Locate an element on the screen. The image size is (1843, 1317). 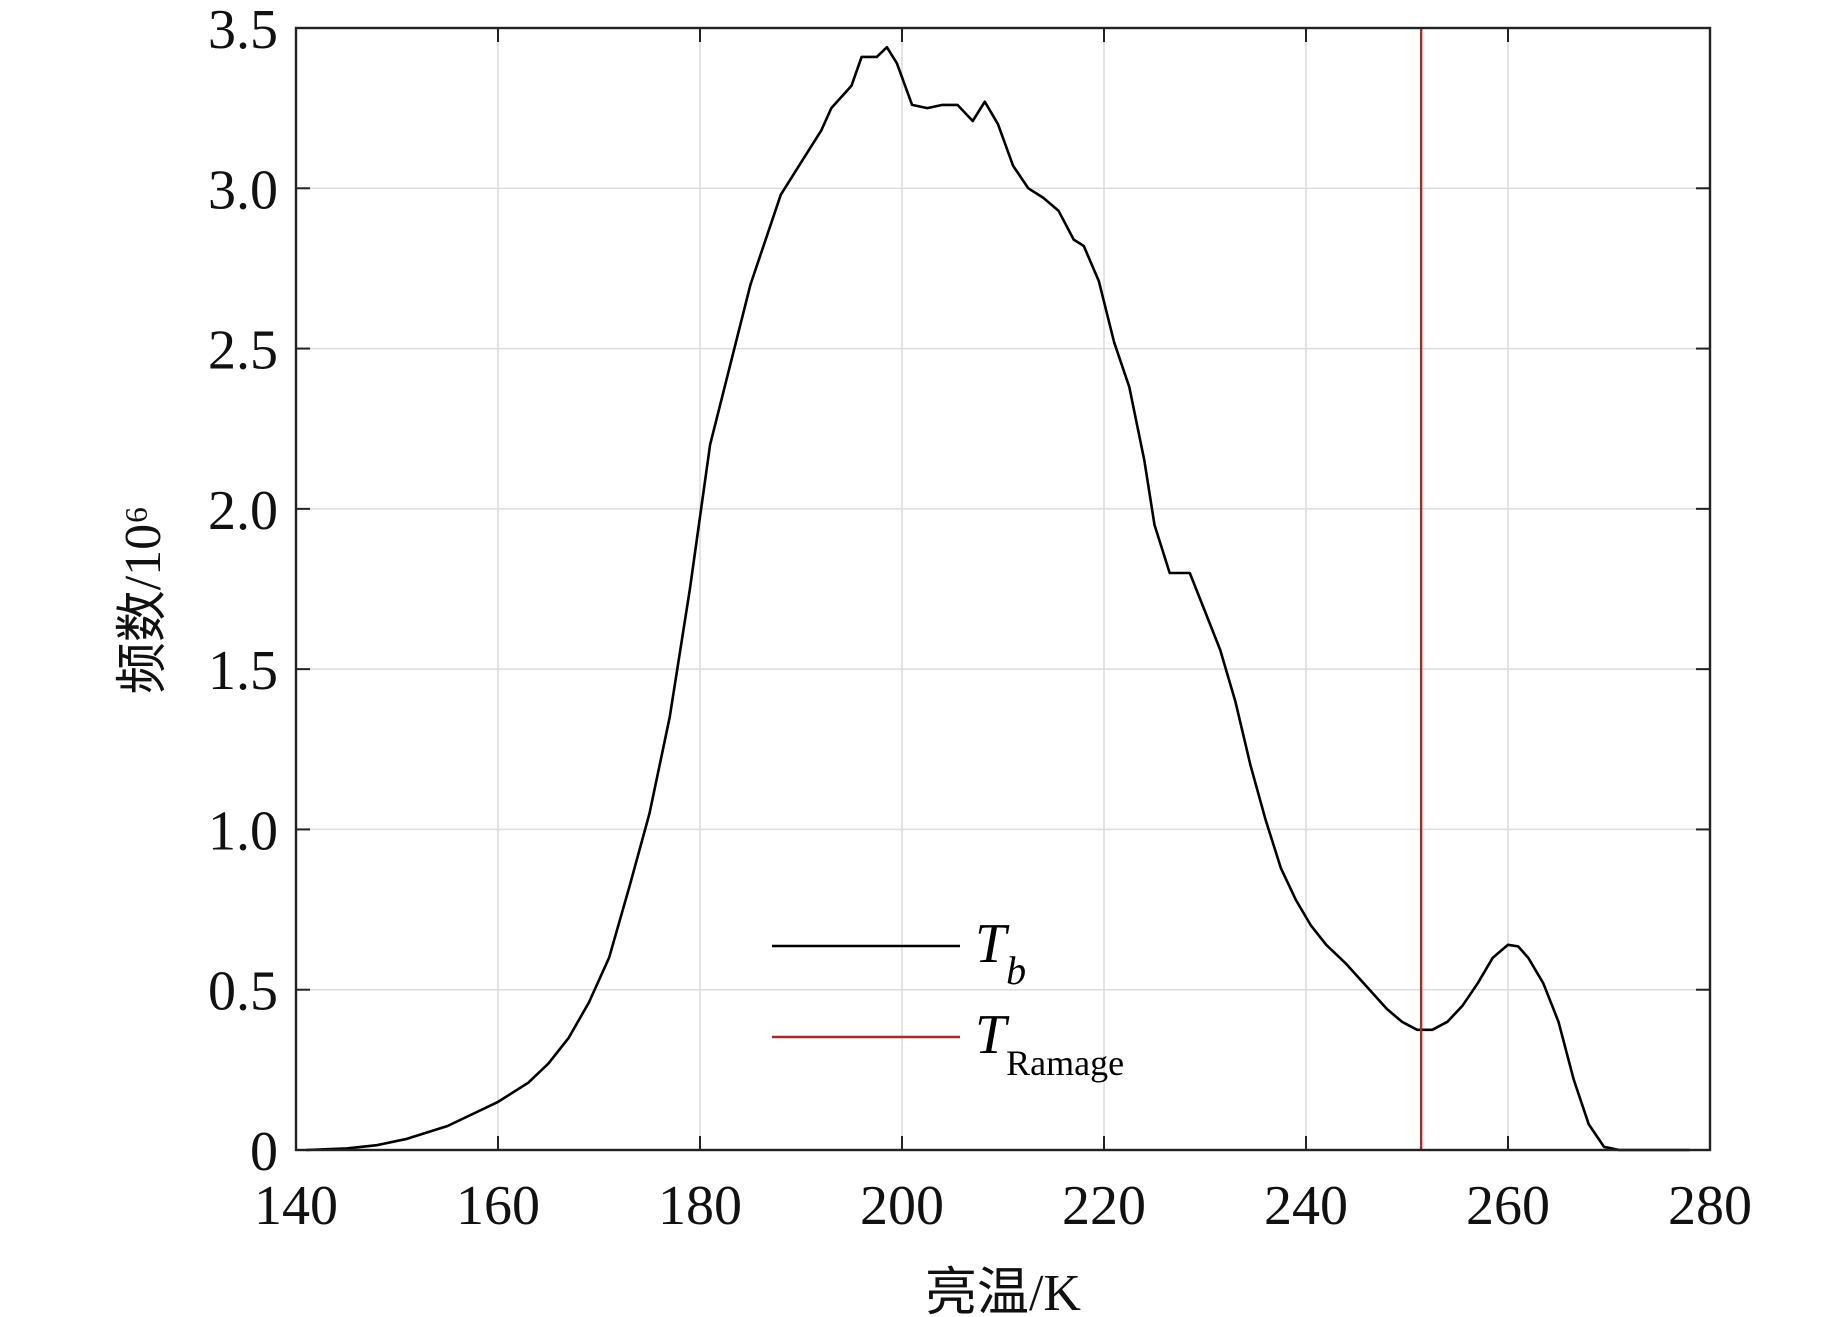
y-tick-label: 2.5 is located at coordinates (243, 351).